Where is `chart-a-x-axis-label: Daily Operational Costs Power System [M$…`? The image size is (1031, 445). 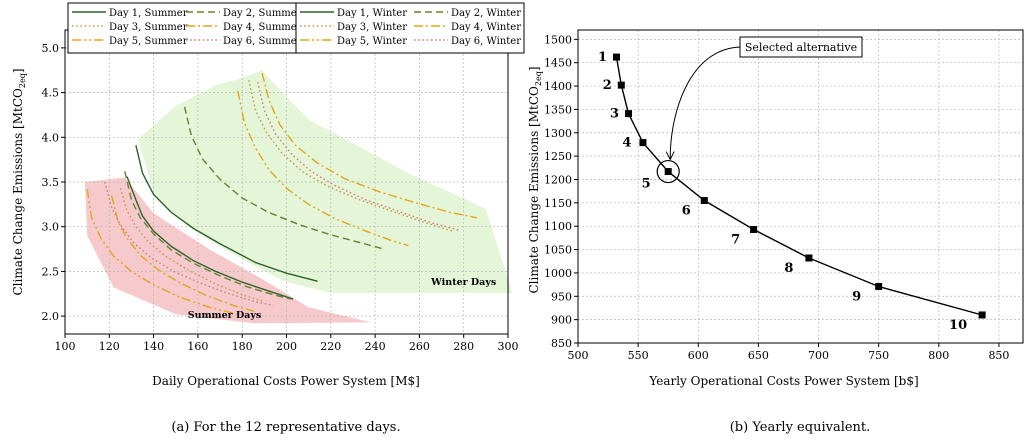
chart-a-x-axis-label: Daily Operational Costs Power System [M$… is located at coordinates (286, 381).